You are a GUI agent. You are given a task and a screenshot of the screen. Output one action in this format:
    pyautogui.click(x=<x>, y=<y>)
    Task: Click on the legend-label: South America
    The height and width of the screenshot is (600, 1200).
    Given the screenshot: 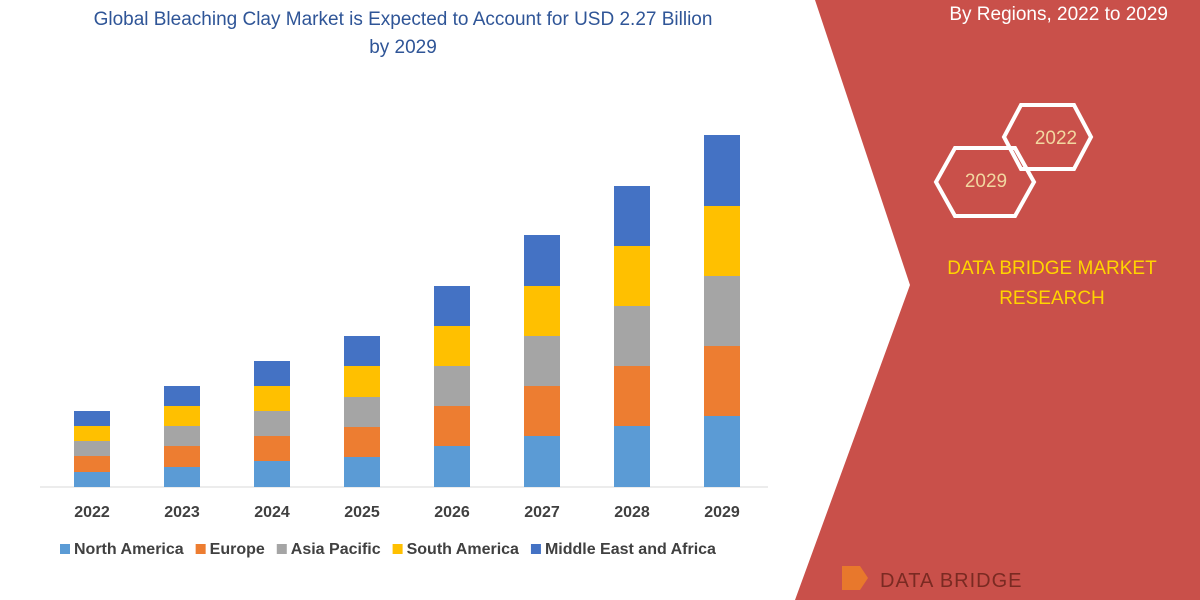 What is the action you would take?
    pyautogui.click(x=463, y=549)
    